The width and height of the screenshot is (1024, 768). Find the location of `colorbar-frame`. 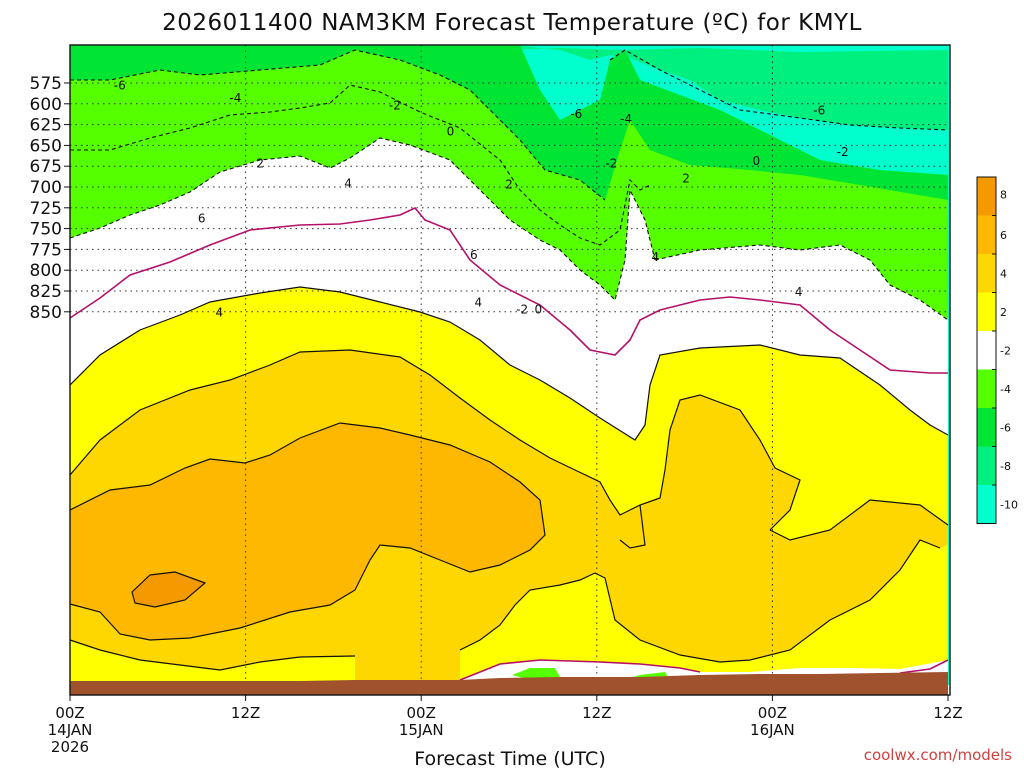

colorbar-frame is located at coordinates (986, 350).